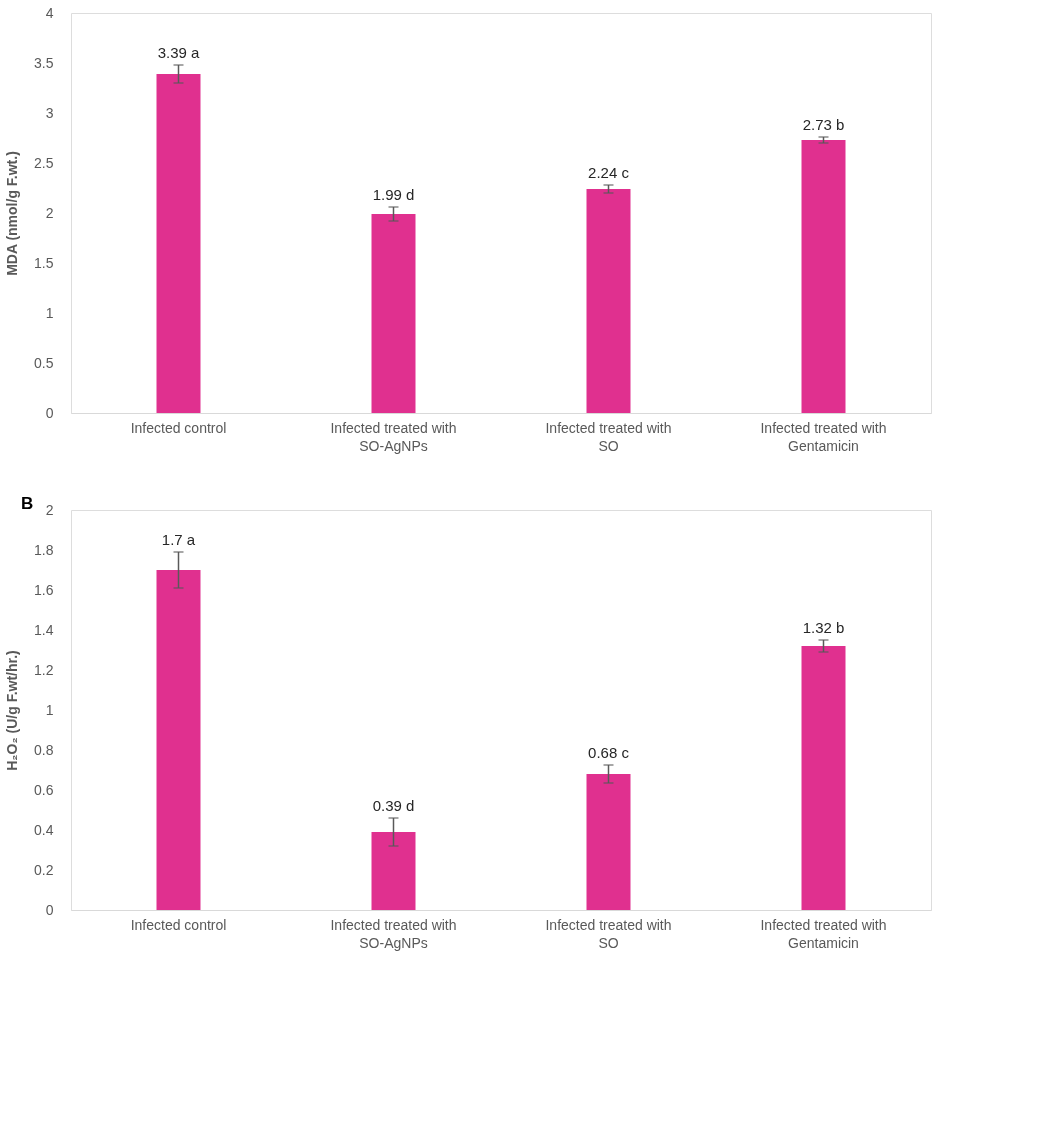 The height and width of the screenshot is (1146, 1047). I want to click on y-tick-label: 0.5, so click(44, 362).